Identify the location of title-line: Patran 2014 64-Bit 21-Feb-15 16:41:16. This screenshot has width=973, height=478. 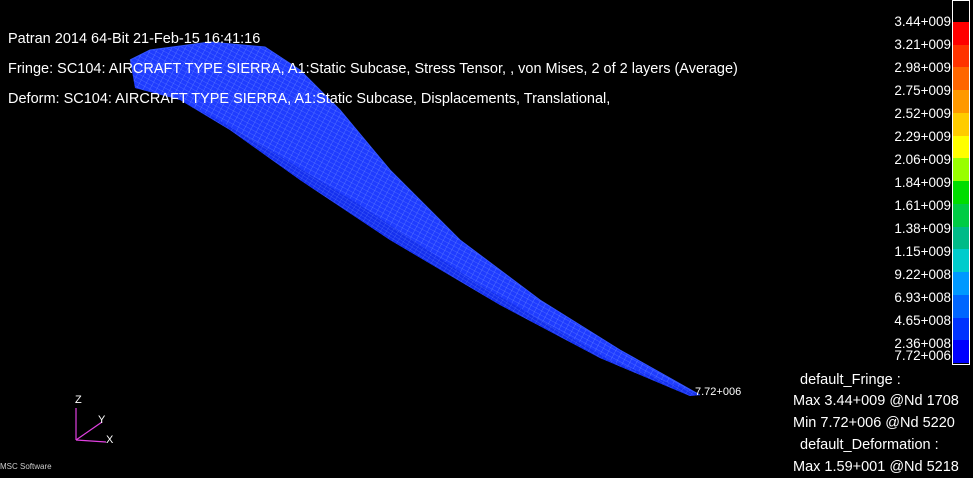
(134, 39).